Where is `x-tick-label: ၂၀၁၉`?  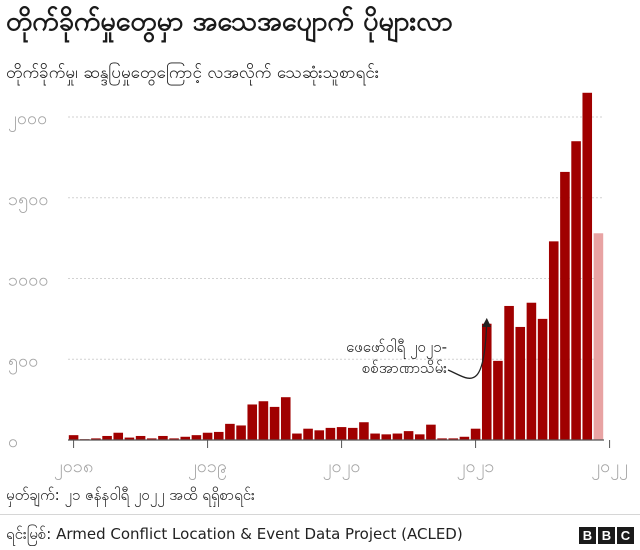 x-tick-label: ၂၀၁၉ is located at coordinates (207, 468).